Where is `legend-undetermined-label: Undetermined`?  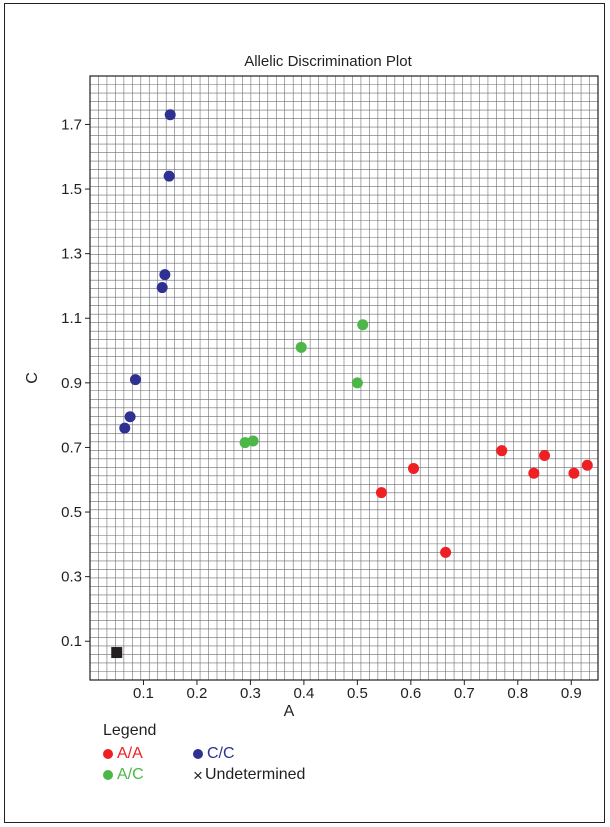 legend-undetermined-label: Undetermined is located at coordinates (255, 774).